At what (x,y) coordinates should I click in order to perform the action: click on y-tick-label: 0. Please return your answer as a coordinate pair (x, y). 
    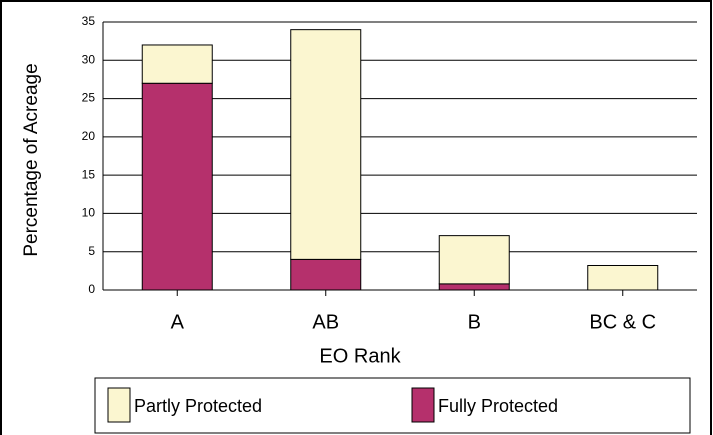
    Looking at the image, I should click on (91, 289).